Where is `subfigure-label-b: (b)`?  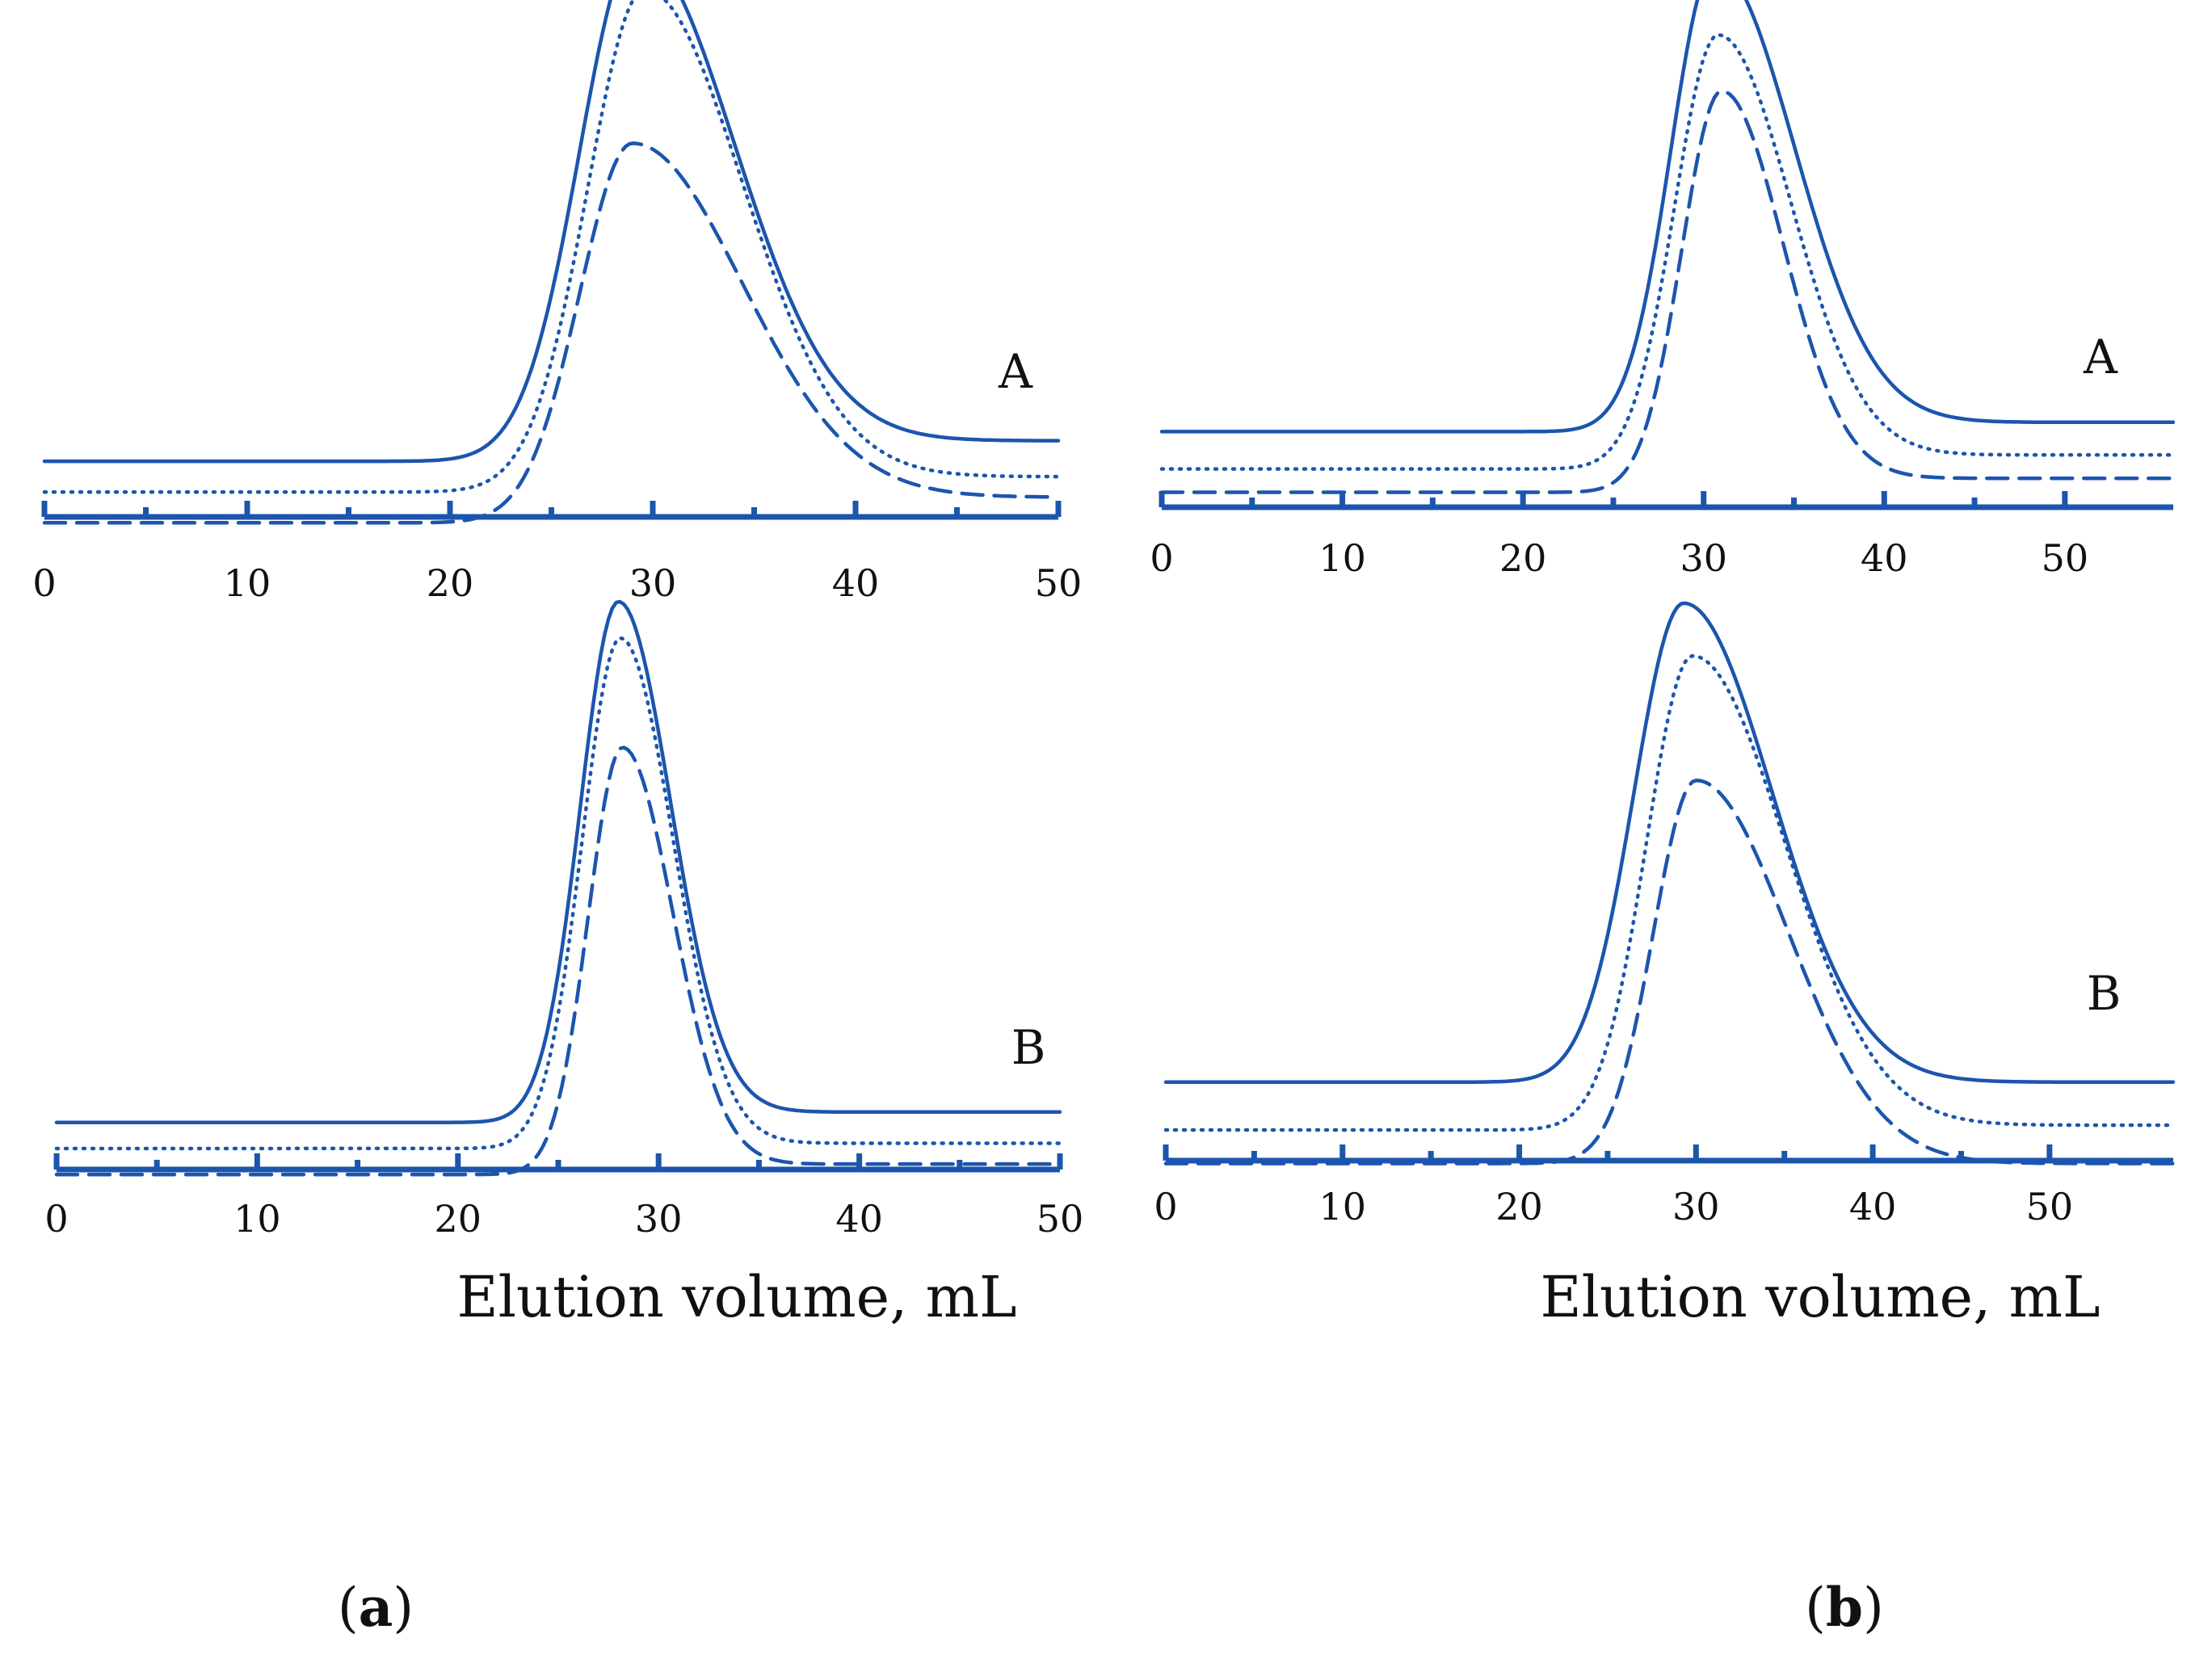
subfigure-label-b: (b) is located at coordinates (1844, 1607).